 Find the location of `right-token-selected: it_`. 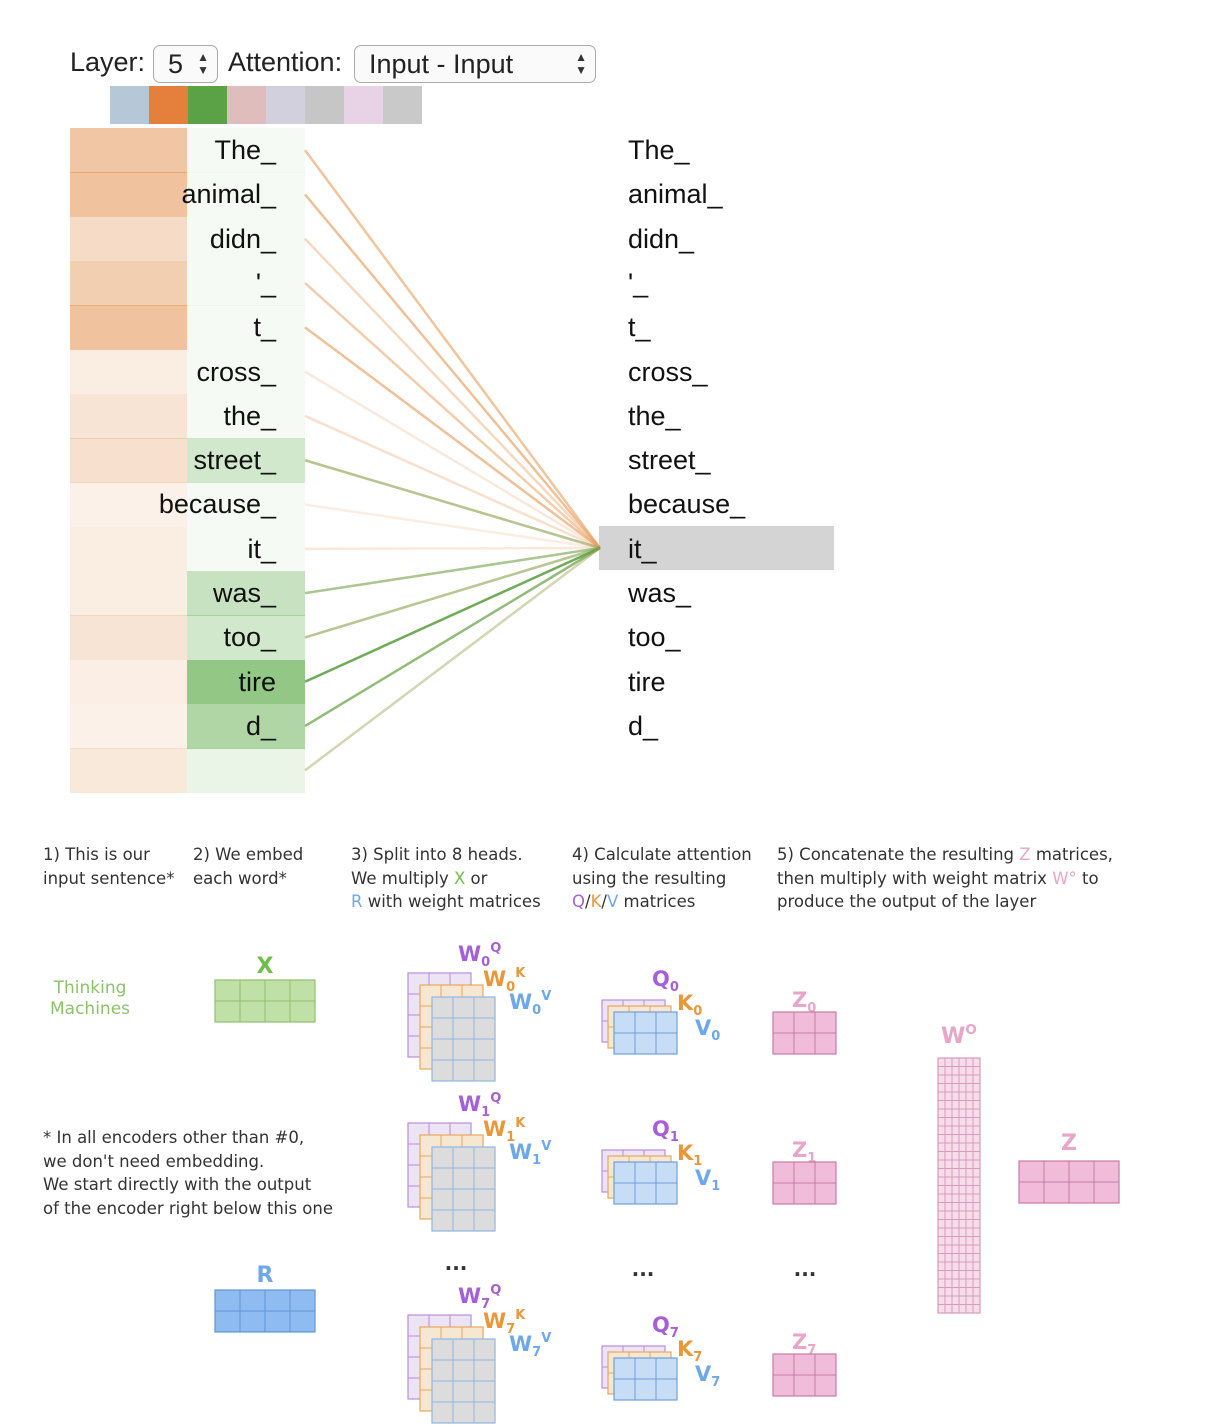

right-token-selected: it_ is located at coordinates (642, 548).